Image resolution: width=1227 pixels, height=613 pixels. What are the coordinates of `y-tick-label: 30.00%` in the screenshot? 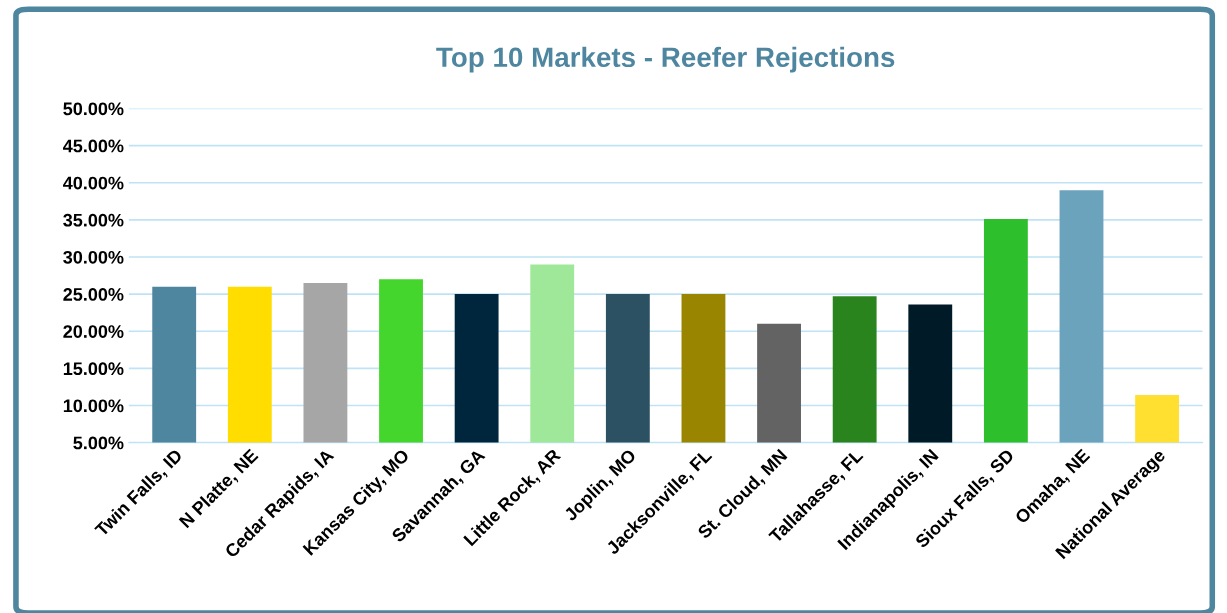 It's located at (93, 257).